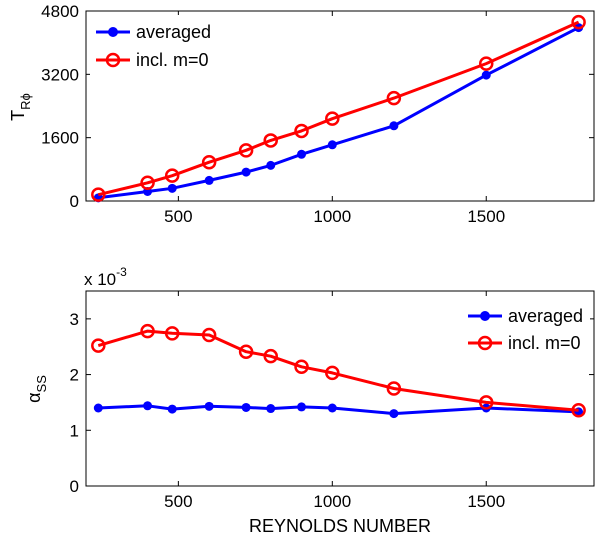  Describe the element at coordinates (25, 101) in the screenshot. I see `y-axis-label-subscript: Rϕ` at that location.